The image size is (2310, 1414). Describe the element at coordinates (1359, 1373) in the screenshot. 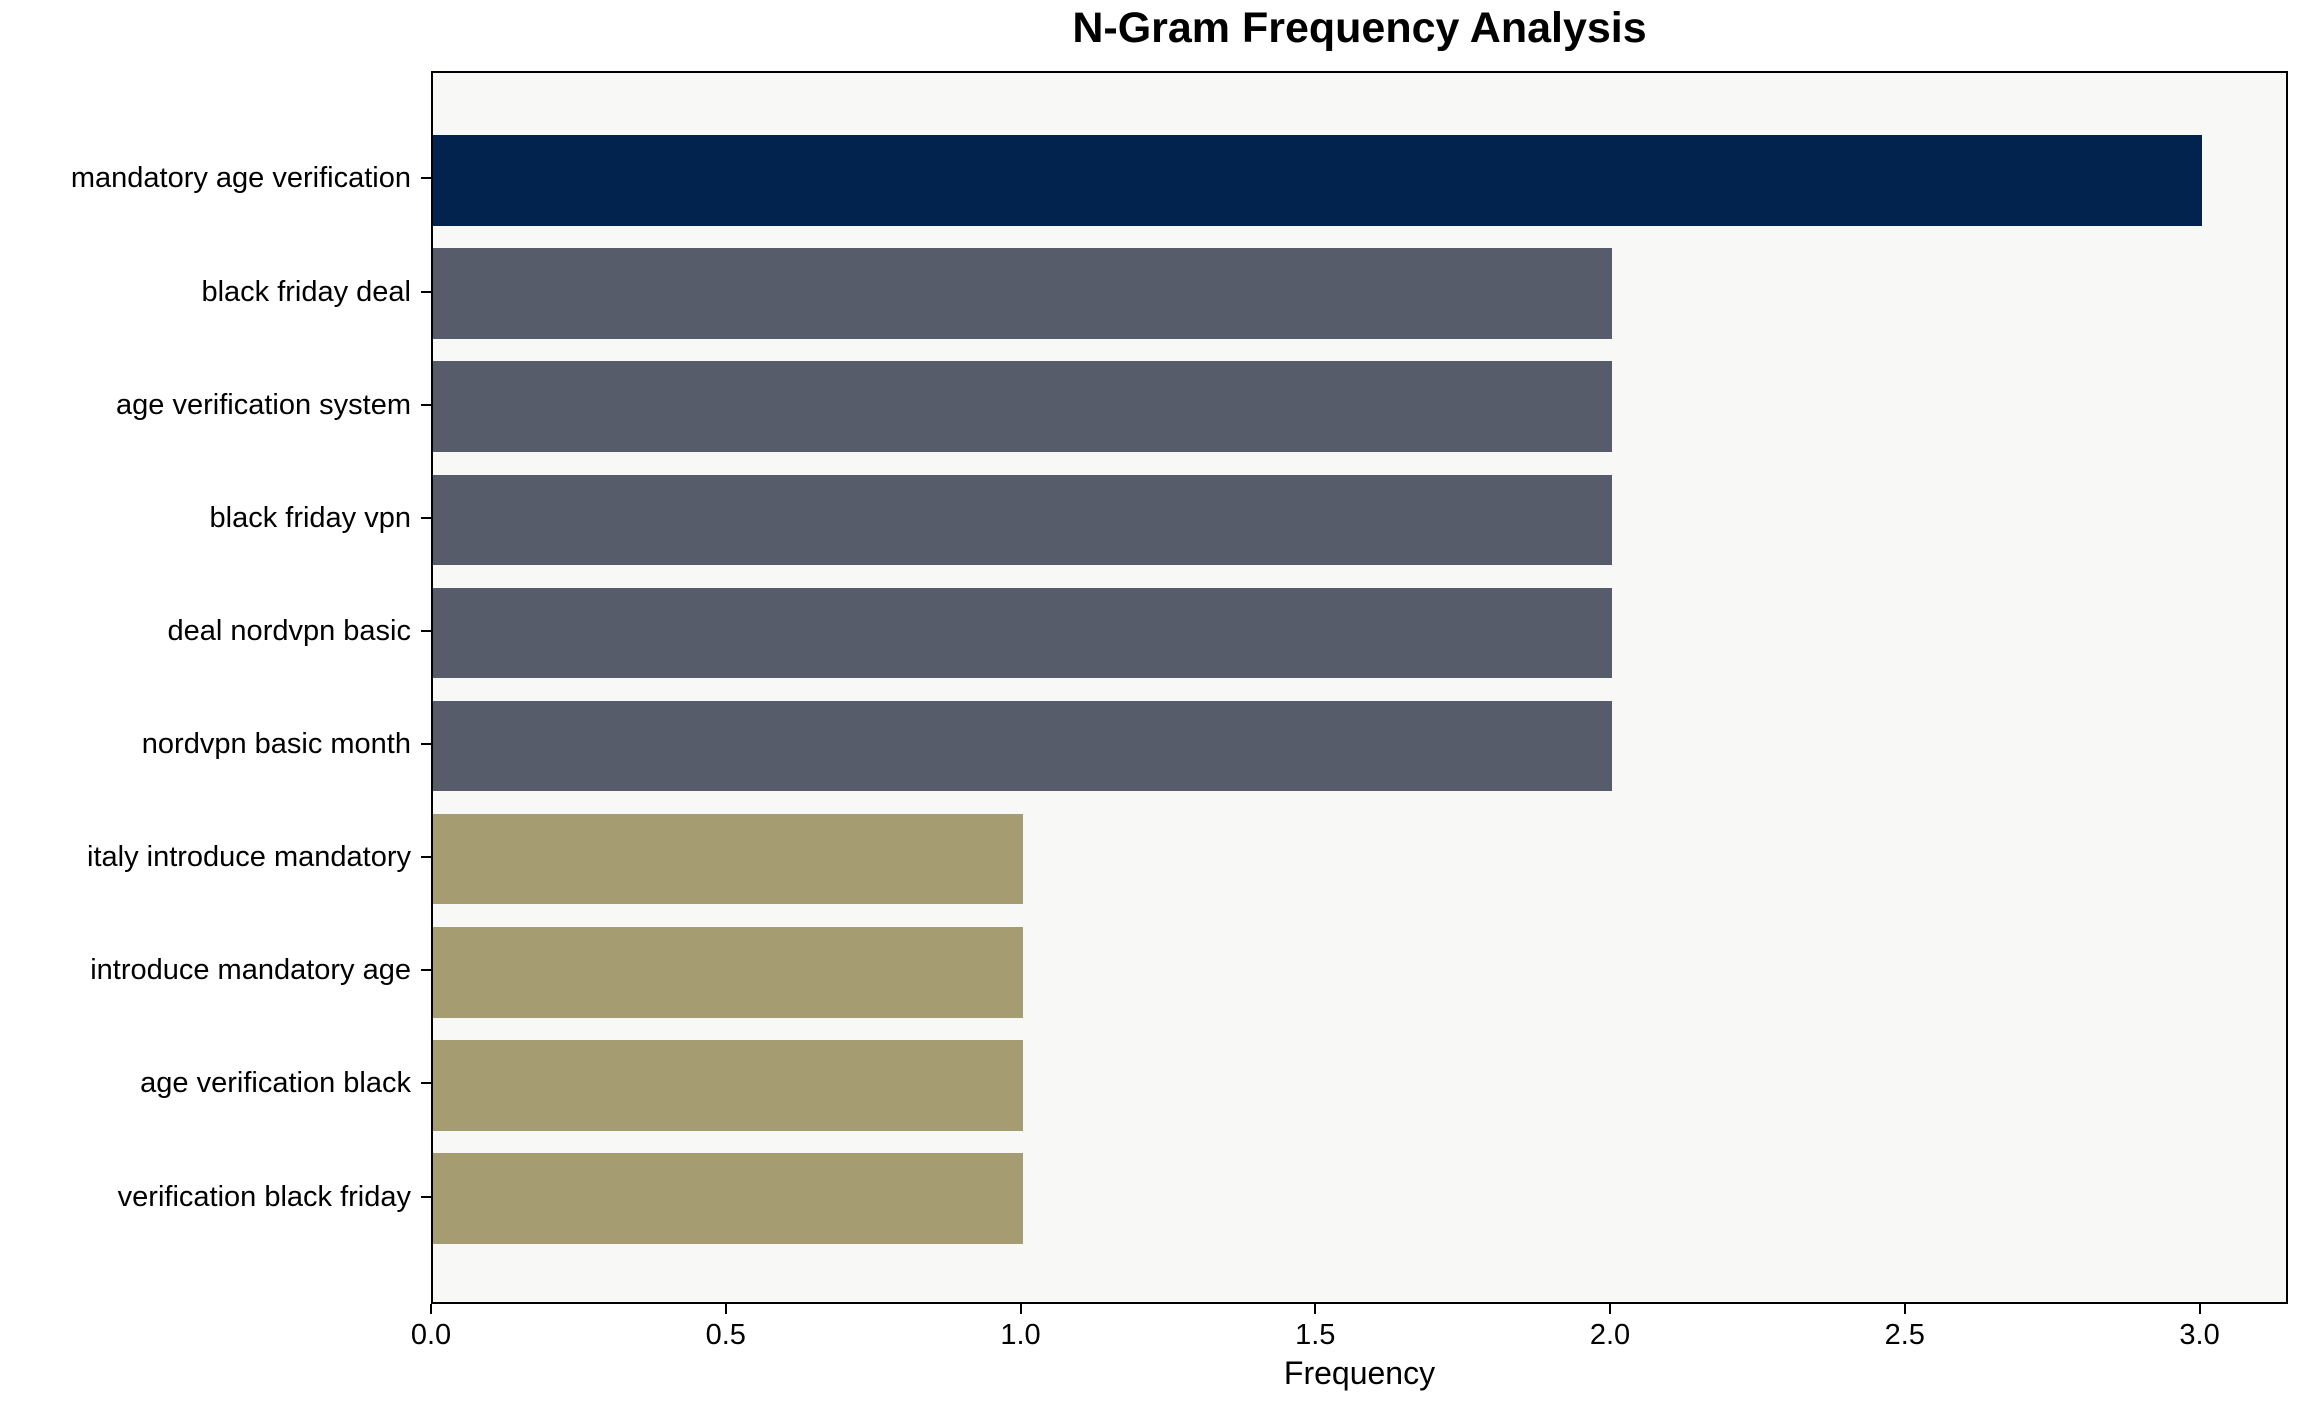

I see `x-axis-title: Frequency` at that location.